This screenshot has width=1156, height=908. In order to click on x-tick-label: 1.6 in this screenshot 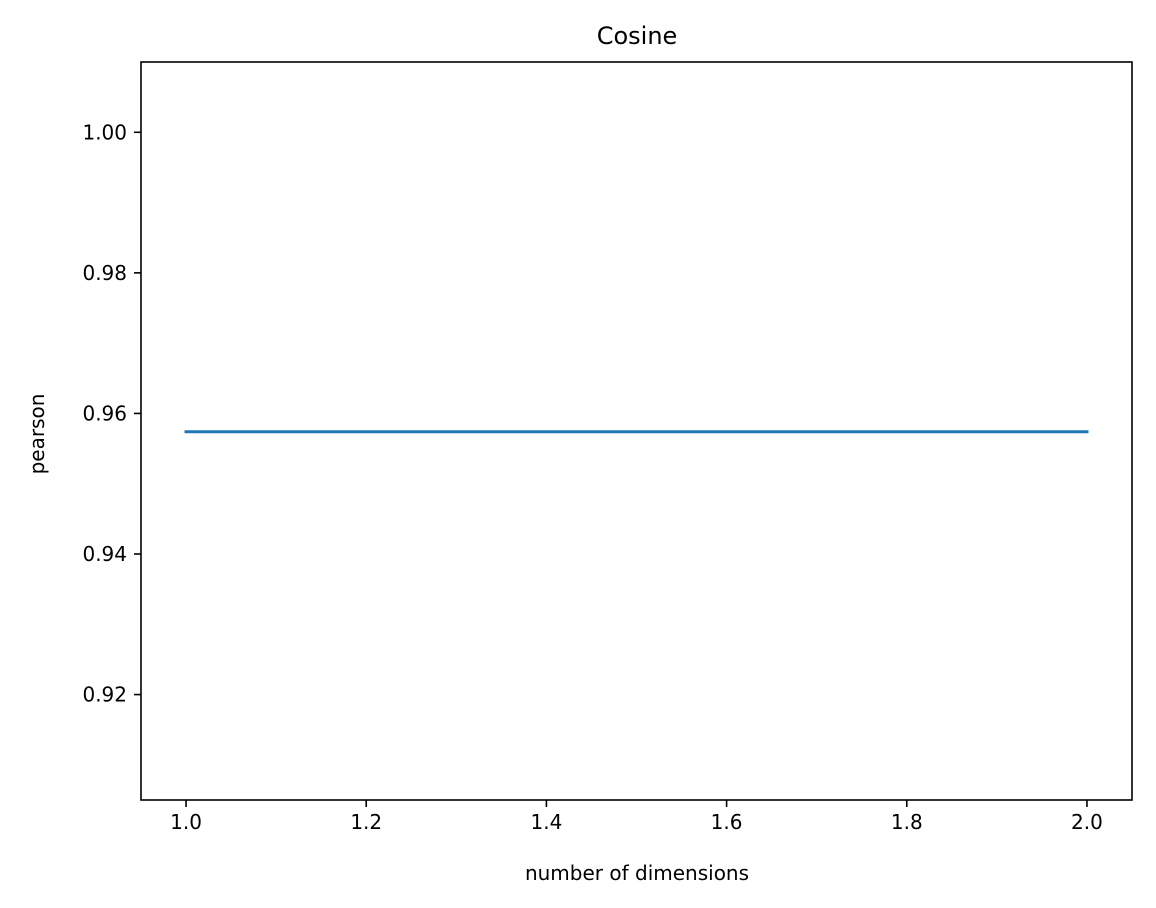, I will do `click(727, 822)`.